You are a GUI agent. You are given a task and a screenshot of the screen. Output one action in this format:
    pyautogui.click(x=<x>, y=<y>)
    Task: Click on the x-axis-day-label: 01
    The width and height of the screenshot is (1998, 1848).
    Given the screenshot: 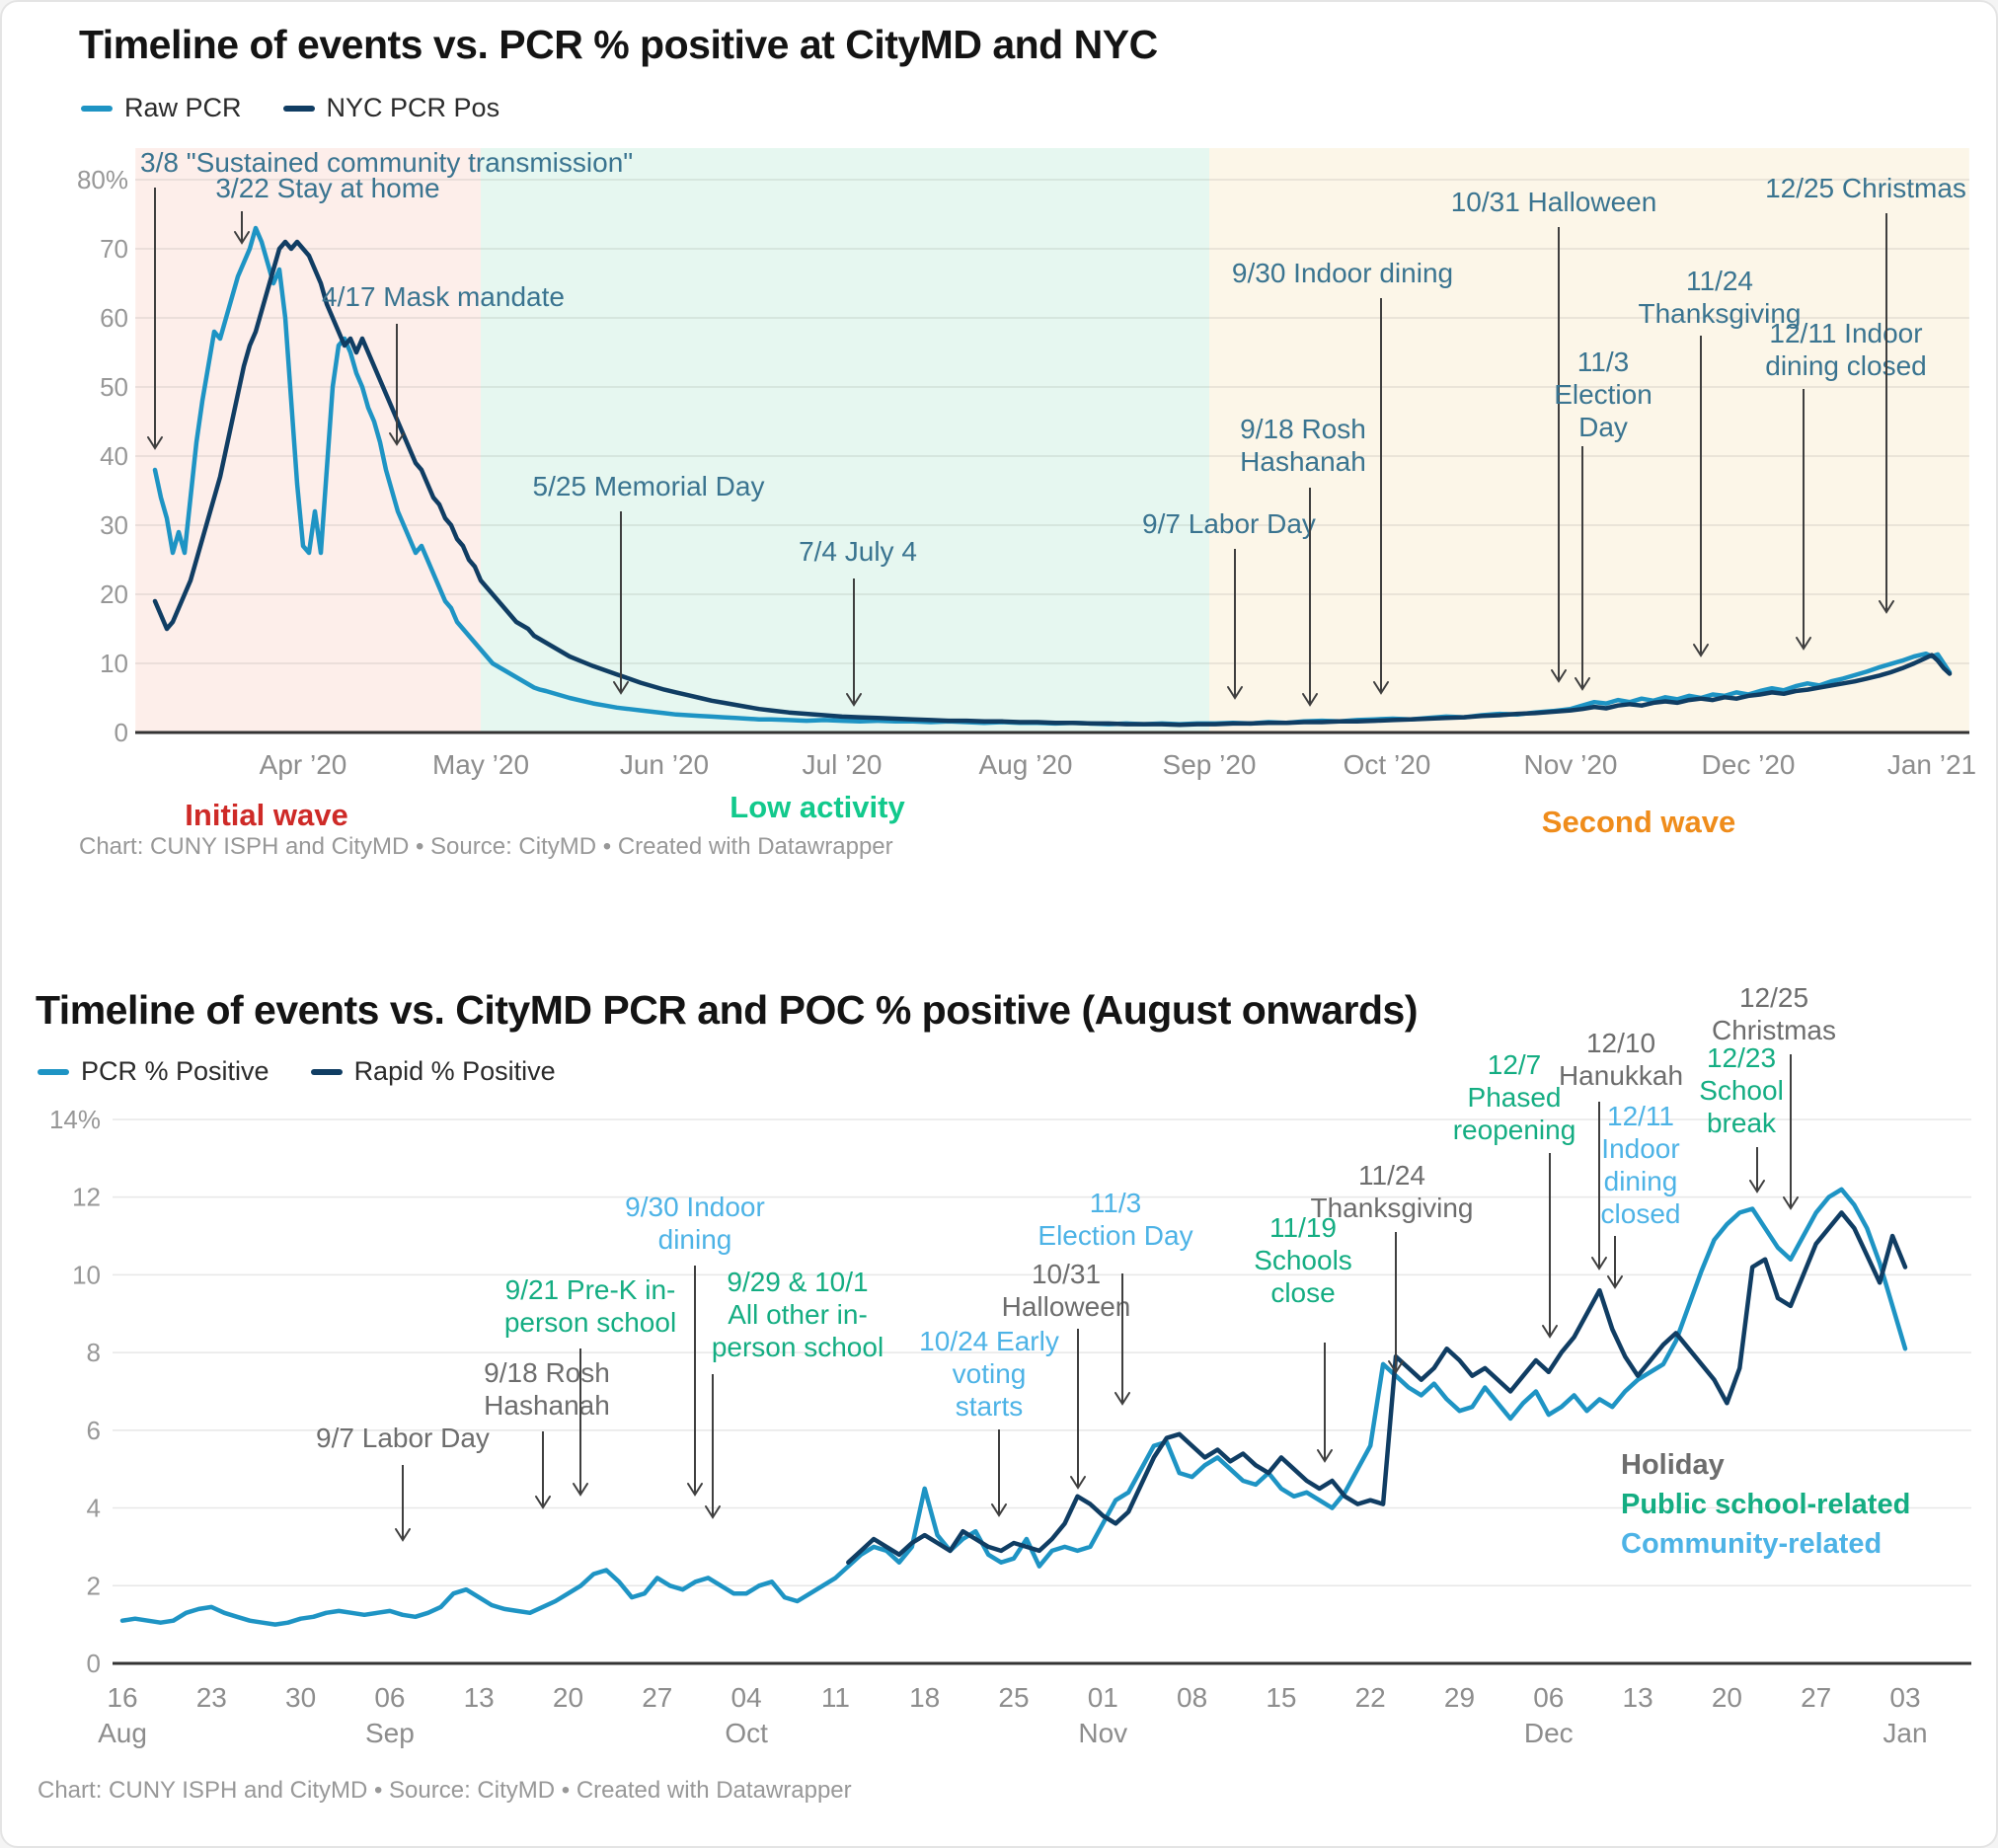 What is the action you would take?
    pyautogui.click(x=1103, y=1697)
    